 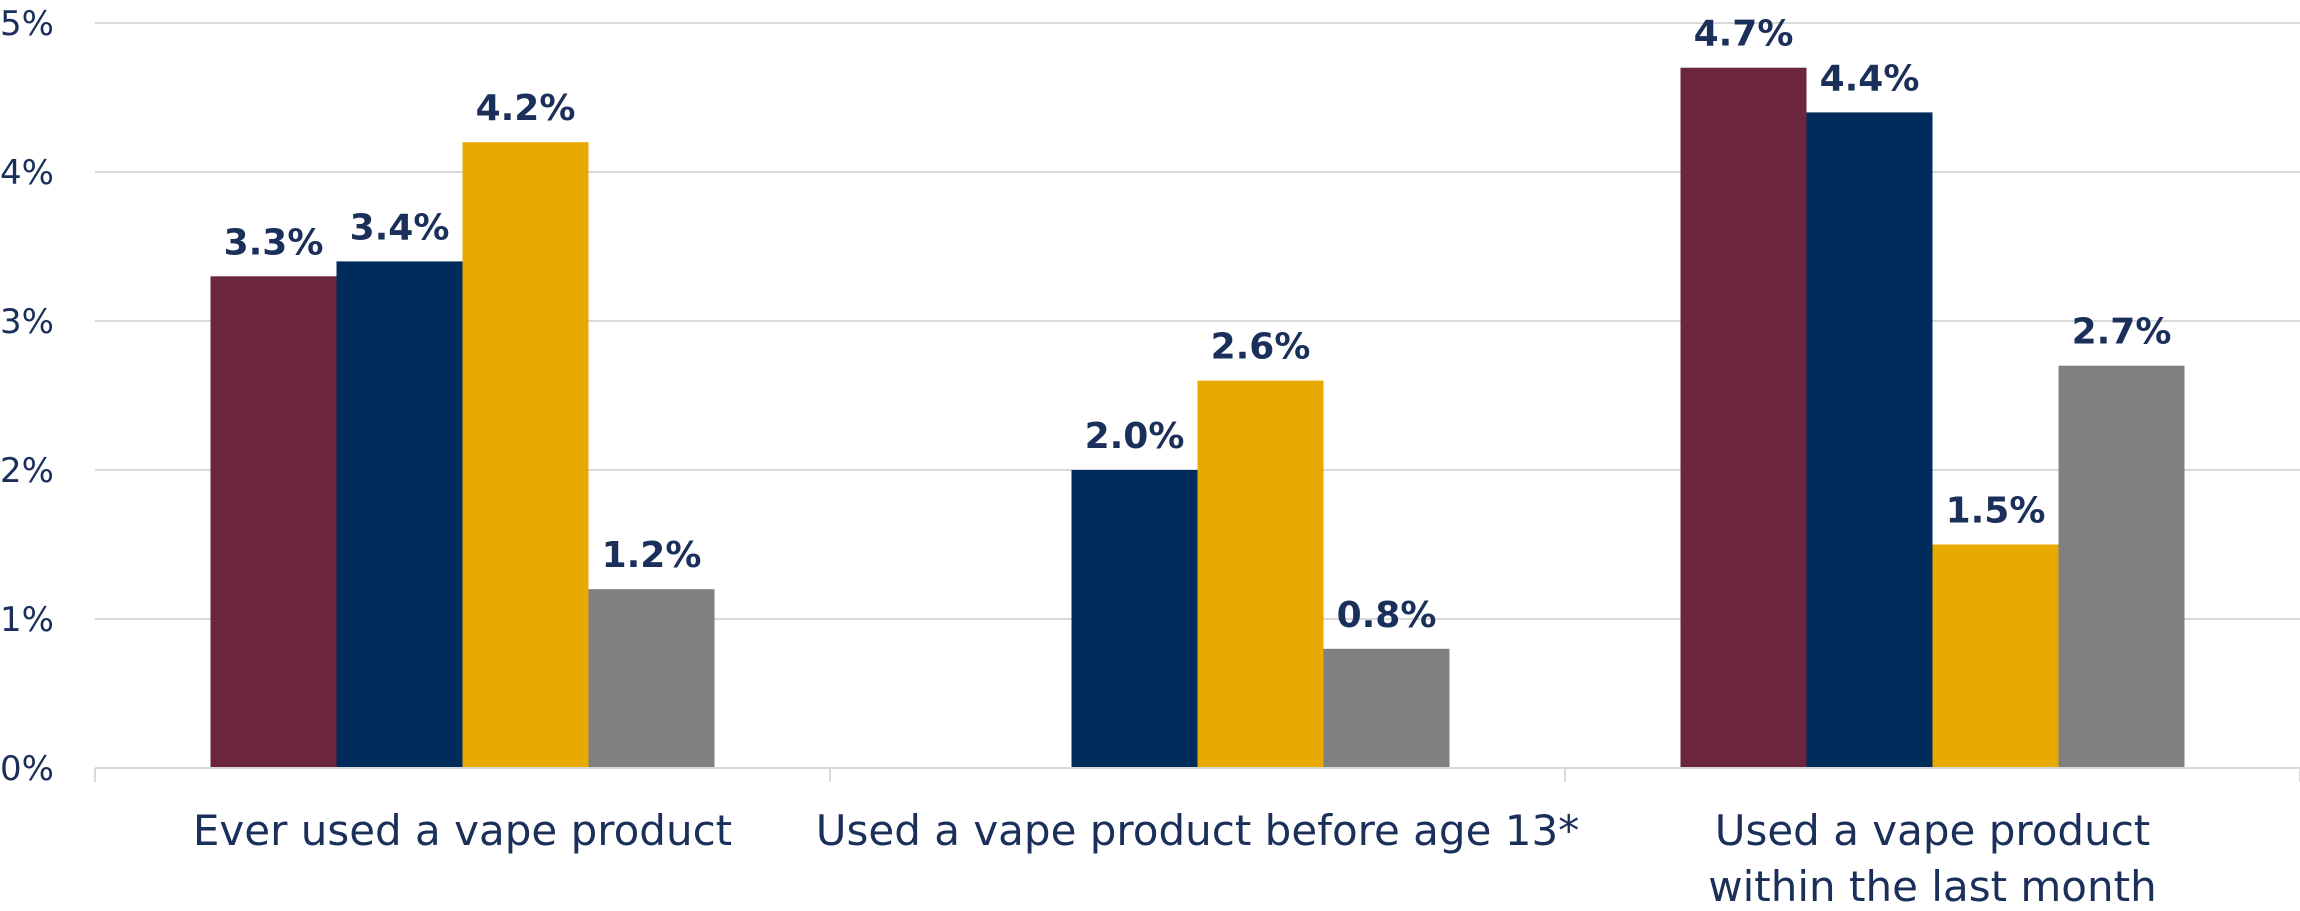 I want to click on y-tick-label: 5%, so click(x=27, y=24).